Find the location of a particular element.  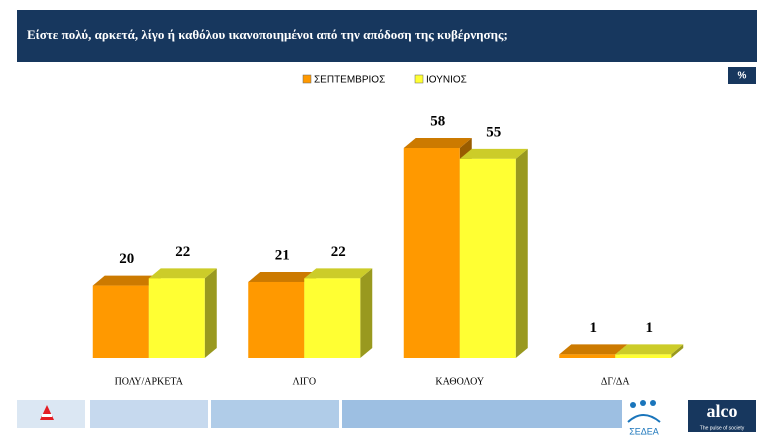

unit-label: % is located at coordinates (742, 76).